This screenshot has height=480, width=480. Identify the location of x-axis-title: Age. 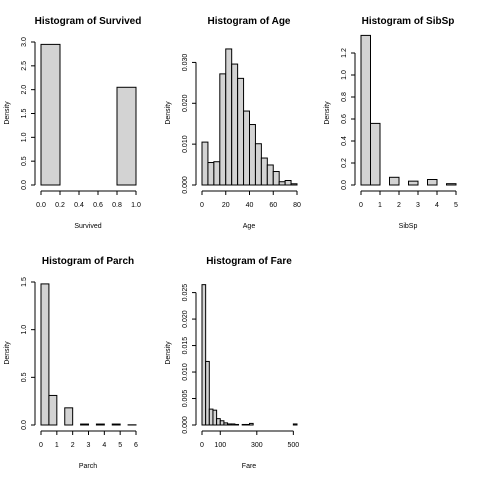
(249, 226).